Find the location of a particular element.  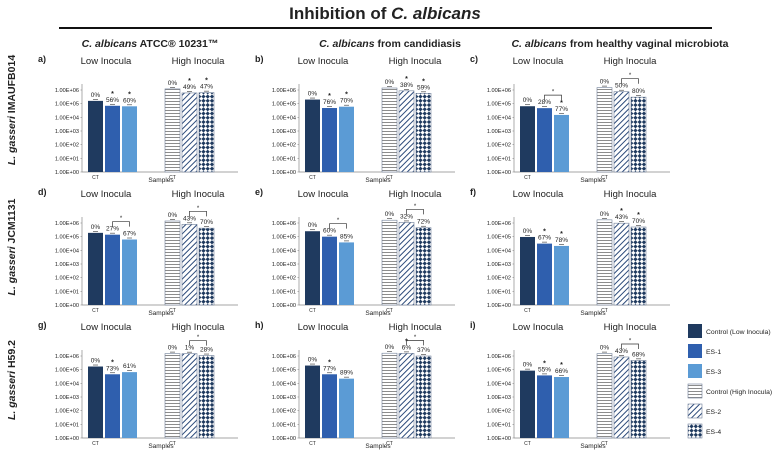

legend-item-6: ES-4 is located at coordinates (704, 431).